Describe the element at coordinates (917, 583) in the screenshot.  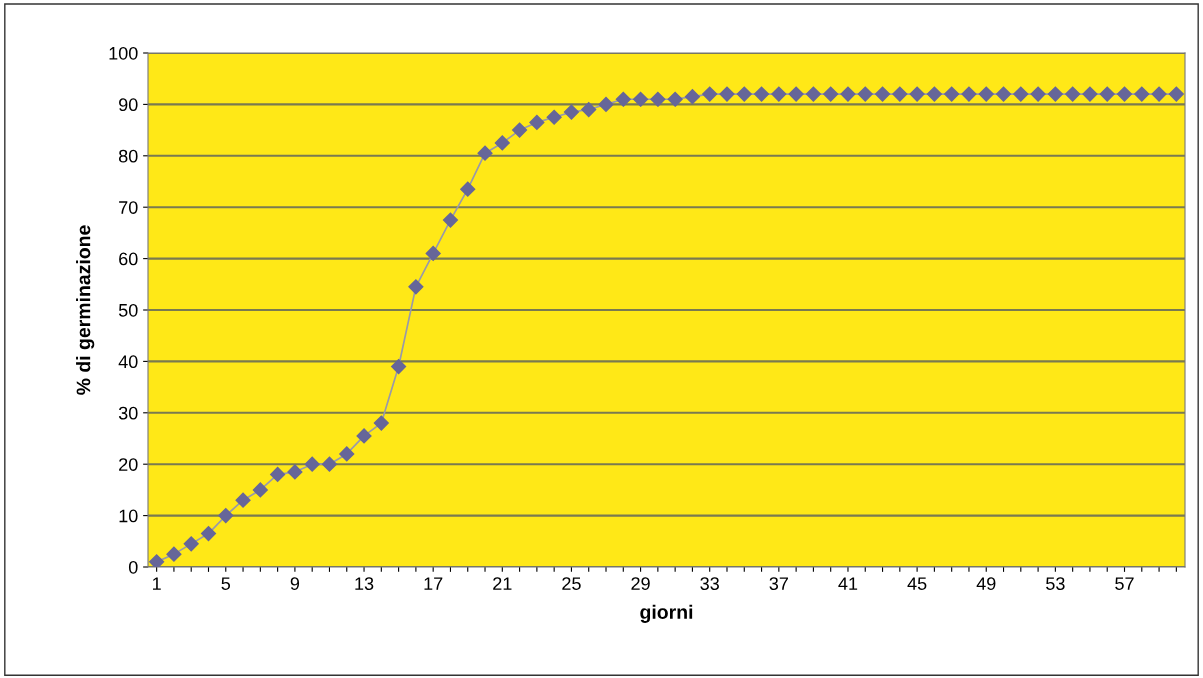
I see `x-tick-label: 45` at that location.